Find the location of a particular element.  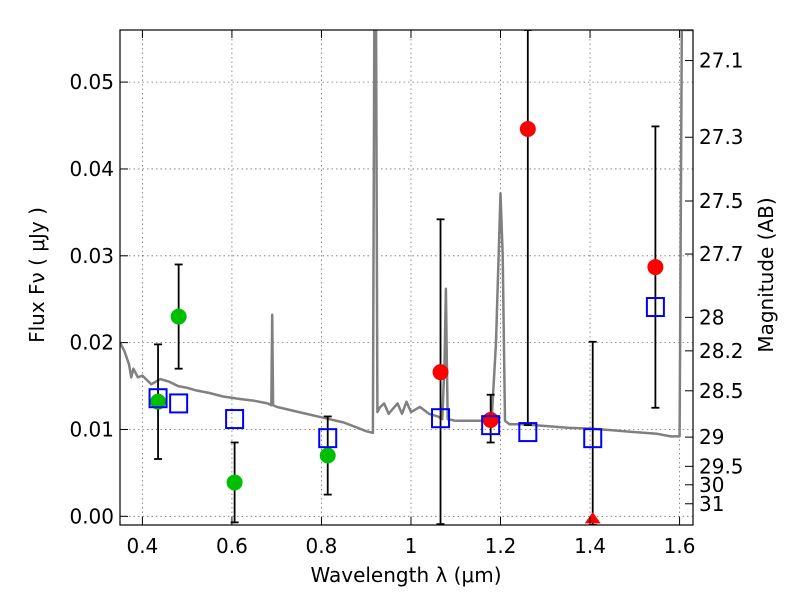

x-tick-label: 0.8 is located at coordinates (322, 546).